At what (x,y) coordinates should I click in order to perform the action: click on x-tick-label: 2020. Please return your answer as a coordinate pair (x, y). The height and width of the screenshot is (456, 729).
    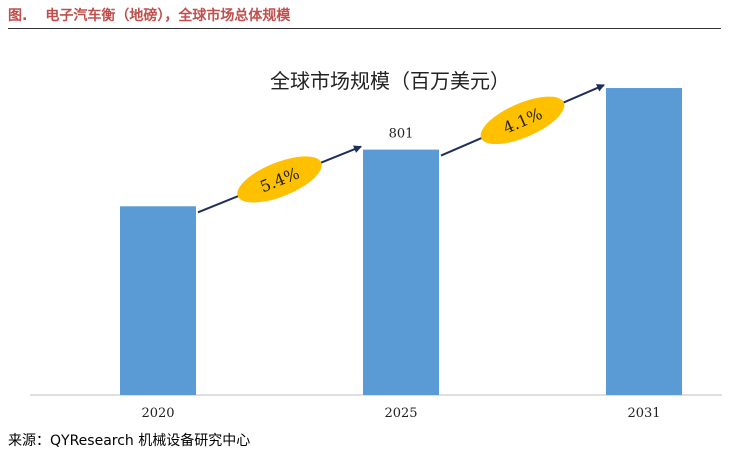
    Looking at the image, I should click on (157, 413).